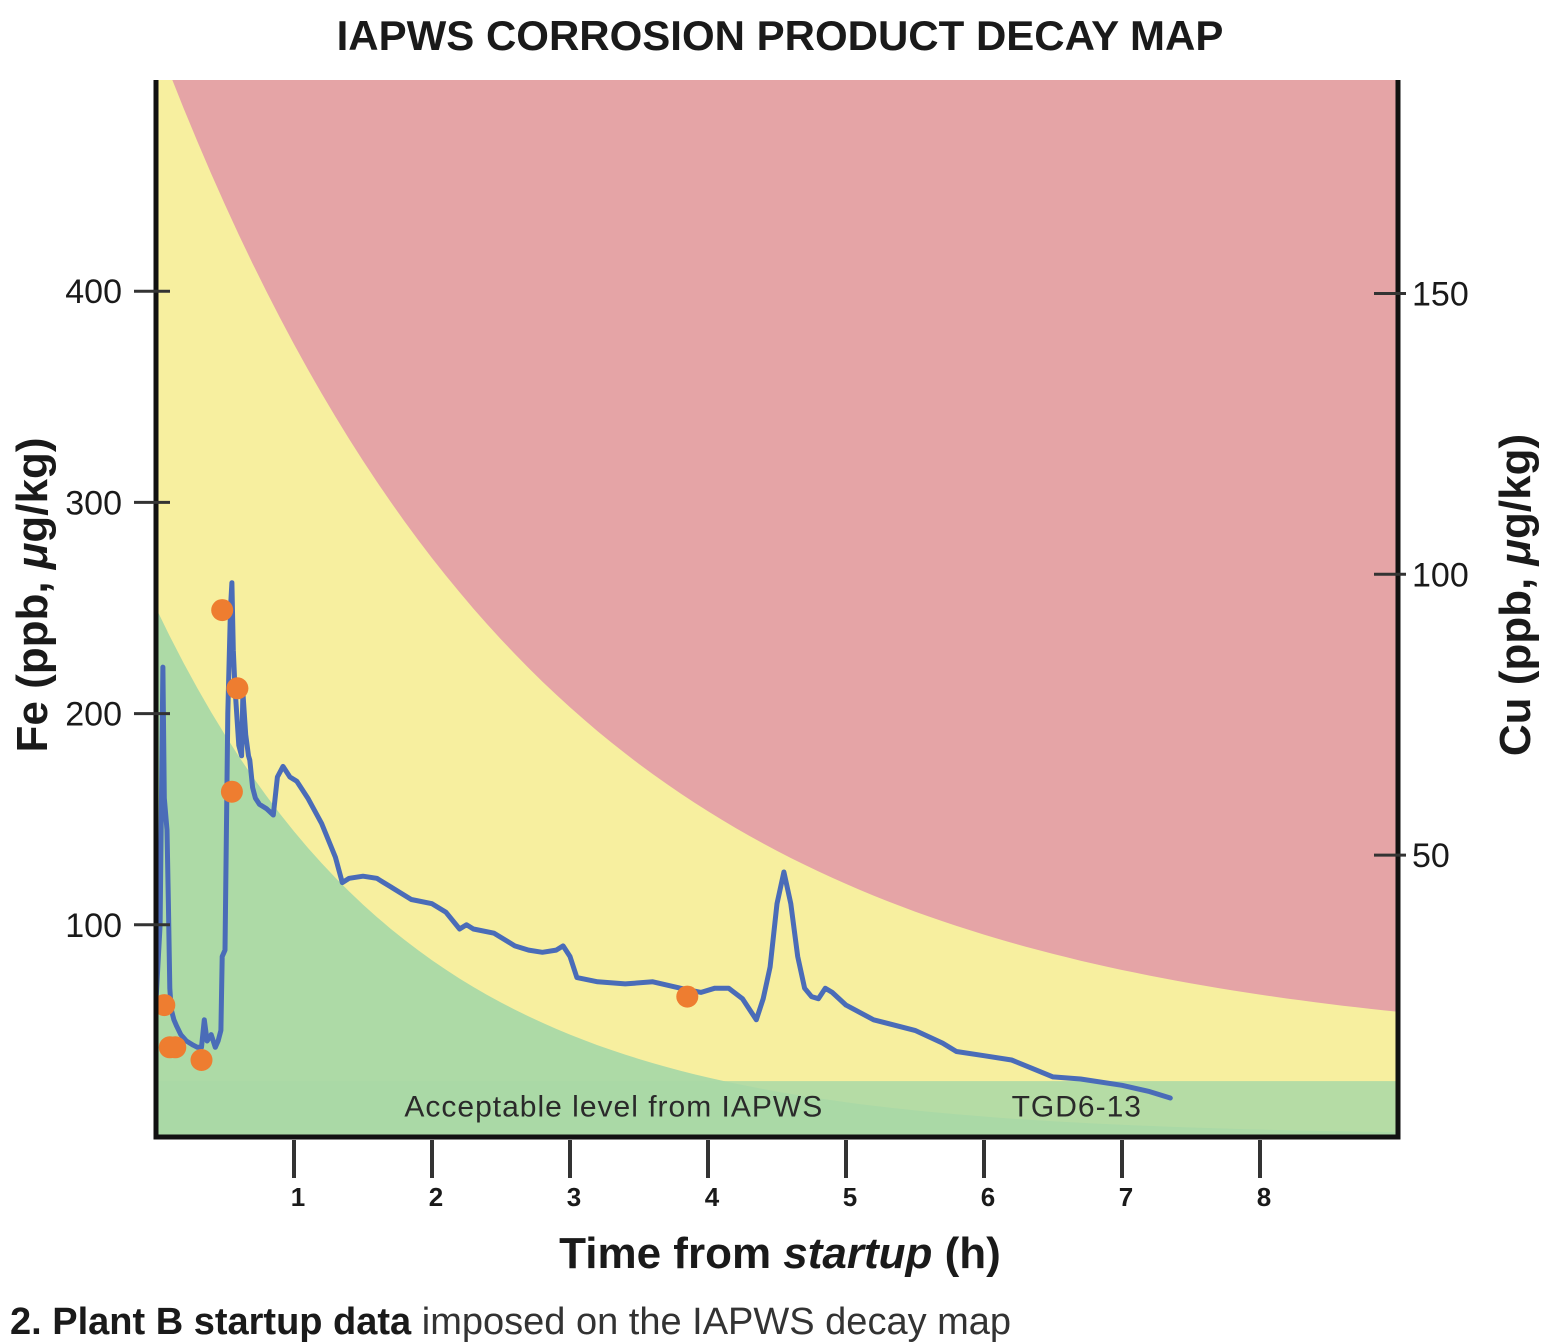 The image size is (1544, 1344). What do you see at coordinates (780, 1253) in the screenshot?
I see `x-axis-label: Time from startup (h)` at bounding box center [780, 1253].